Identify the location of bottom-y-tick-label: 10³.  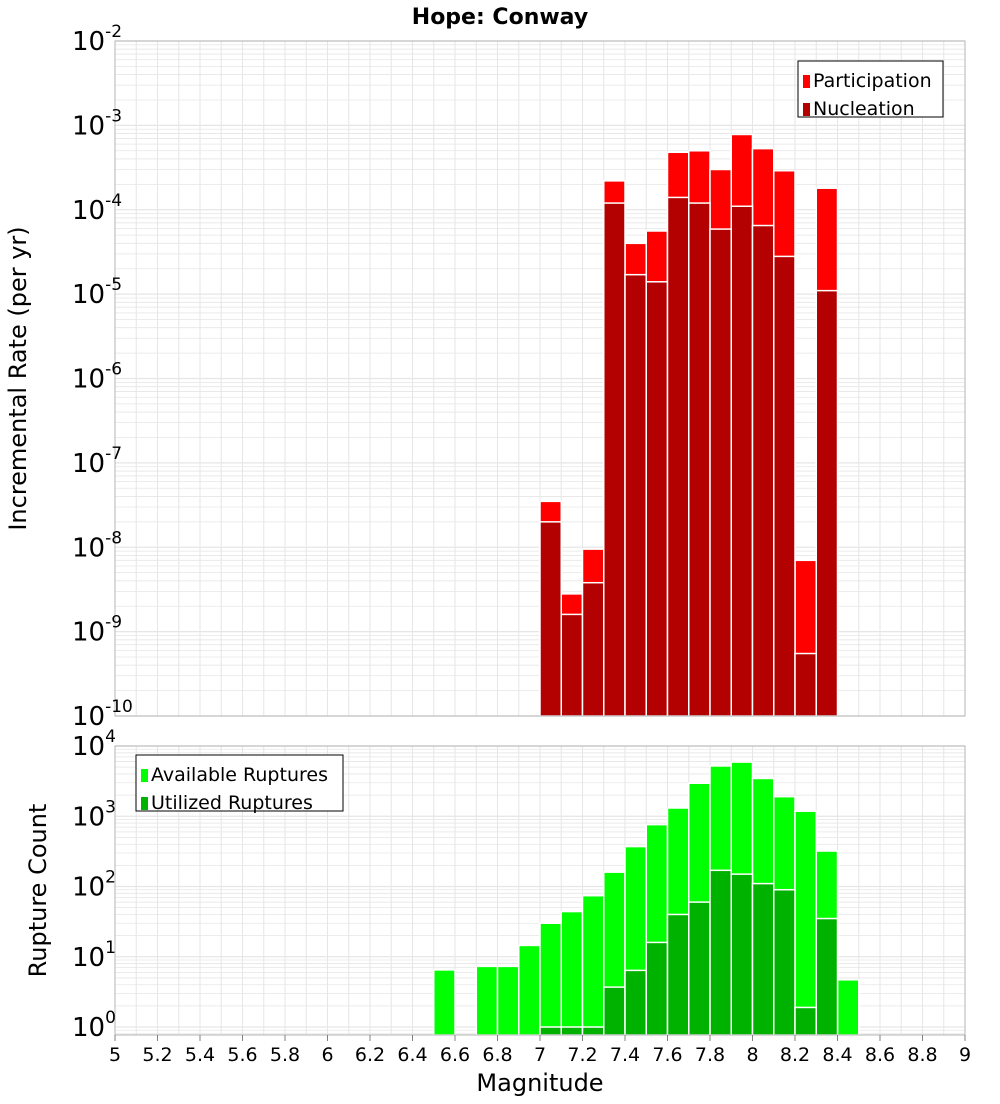
(94, 814).